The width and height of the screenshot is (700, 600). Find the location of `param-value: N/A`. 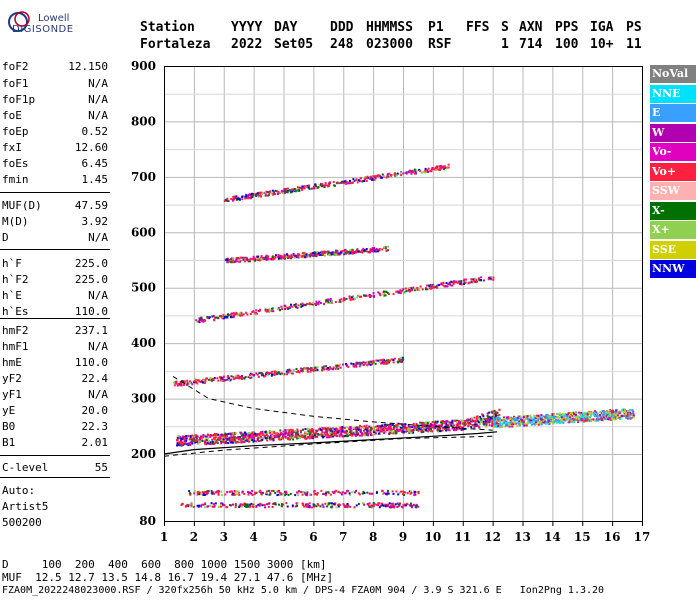

param-value: N/A is located at coordinates (98, 237).